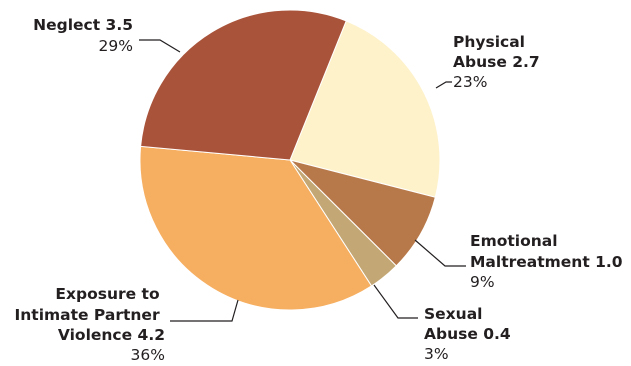  I want to click on leader-line-emotional-maltreatment, so click(440, 253).